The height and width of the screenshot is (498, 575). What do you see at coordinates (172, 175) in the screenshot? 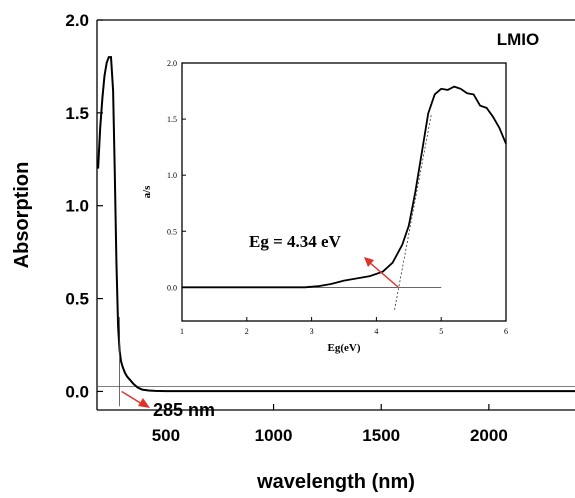
I see `inset-y-tick-label: 1.0` at bounding box center [172, 175].